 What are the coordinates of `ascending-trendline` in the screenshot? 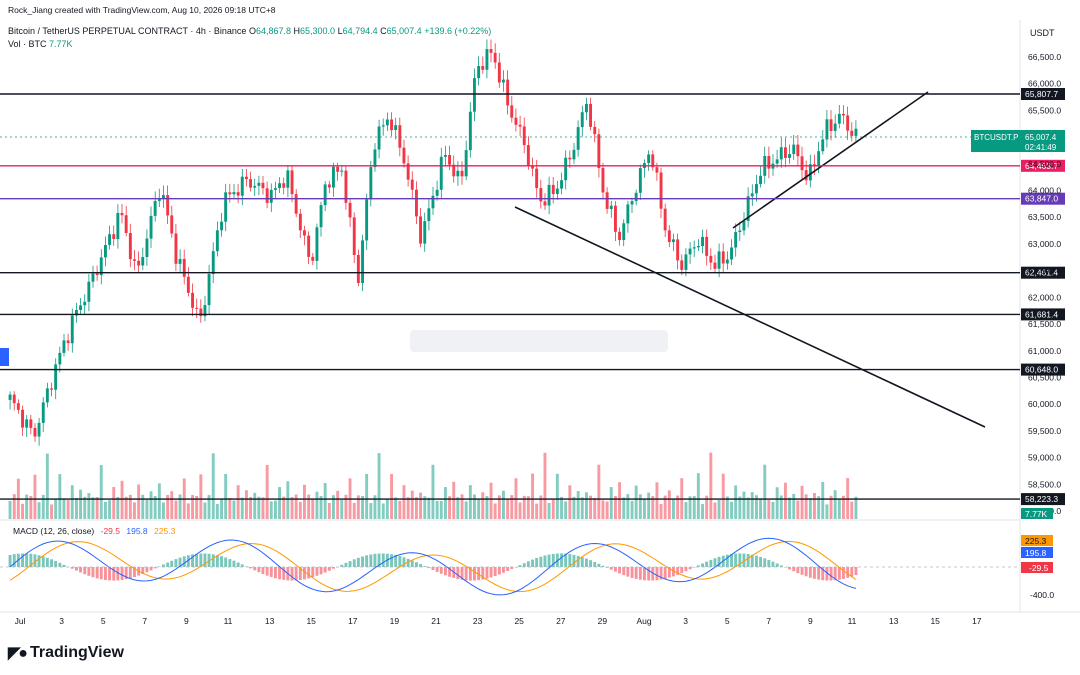 It's located at (830, 160).